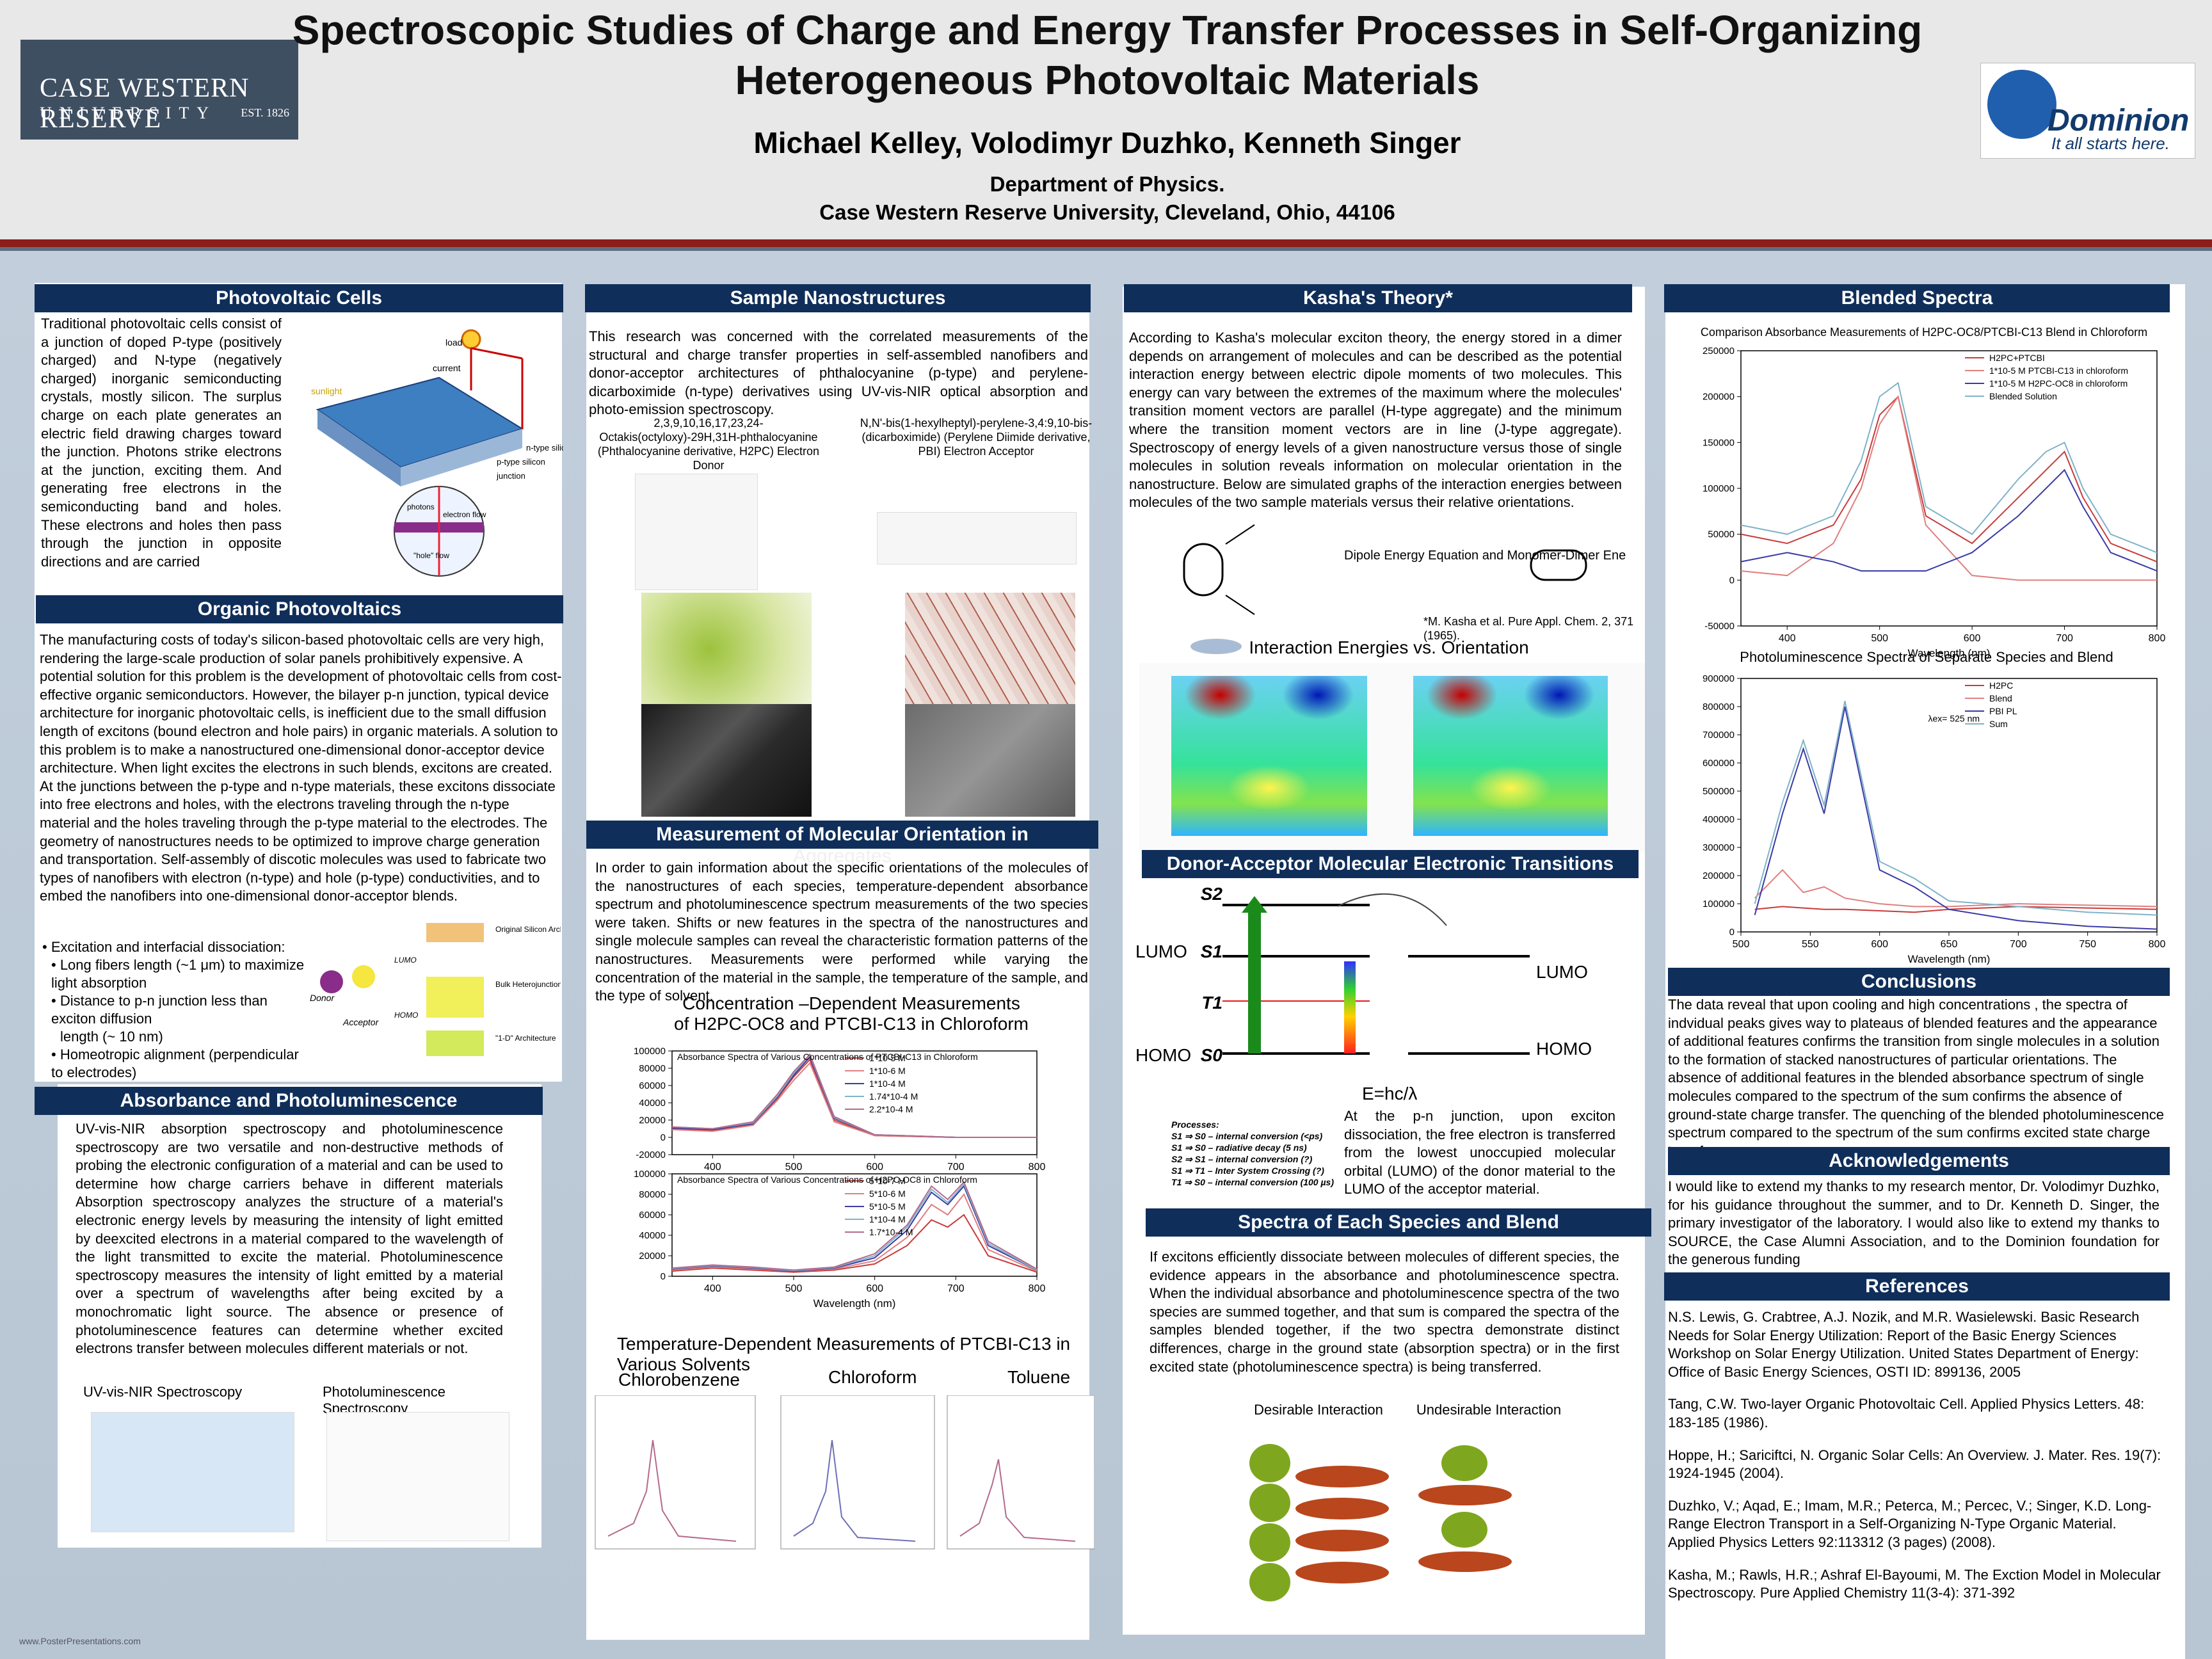  I want to click on legend-entry: Blend, so click(2000, 698).